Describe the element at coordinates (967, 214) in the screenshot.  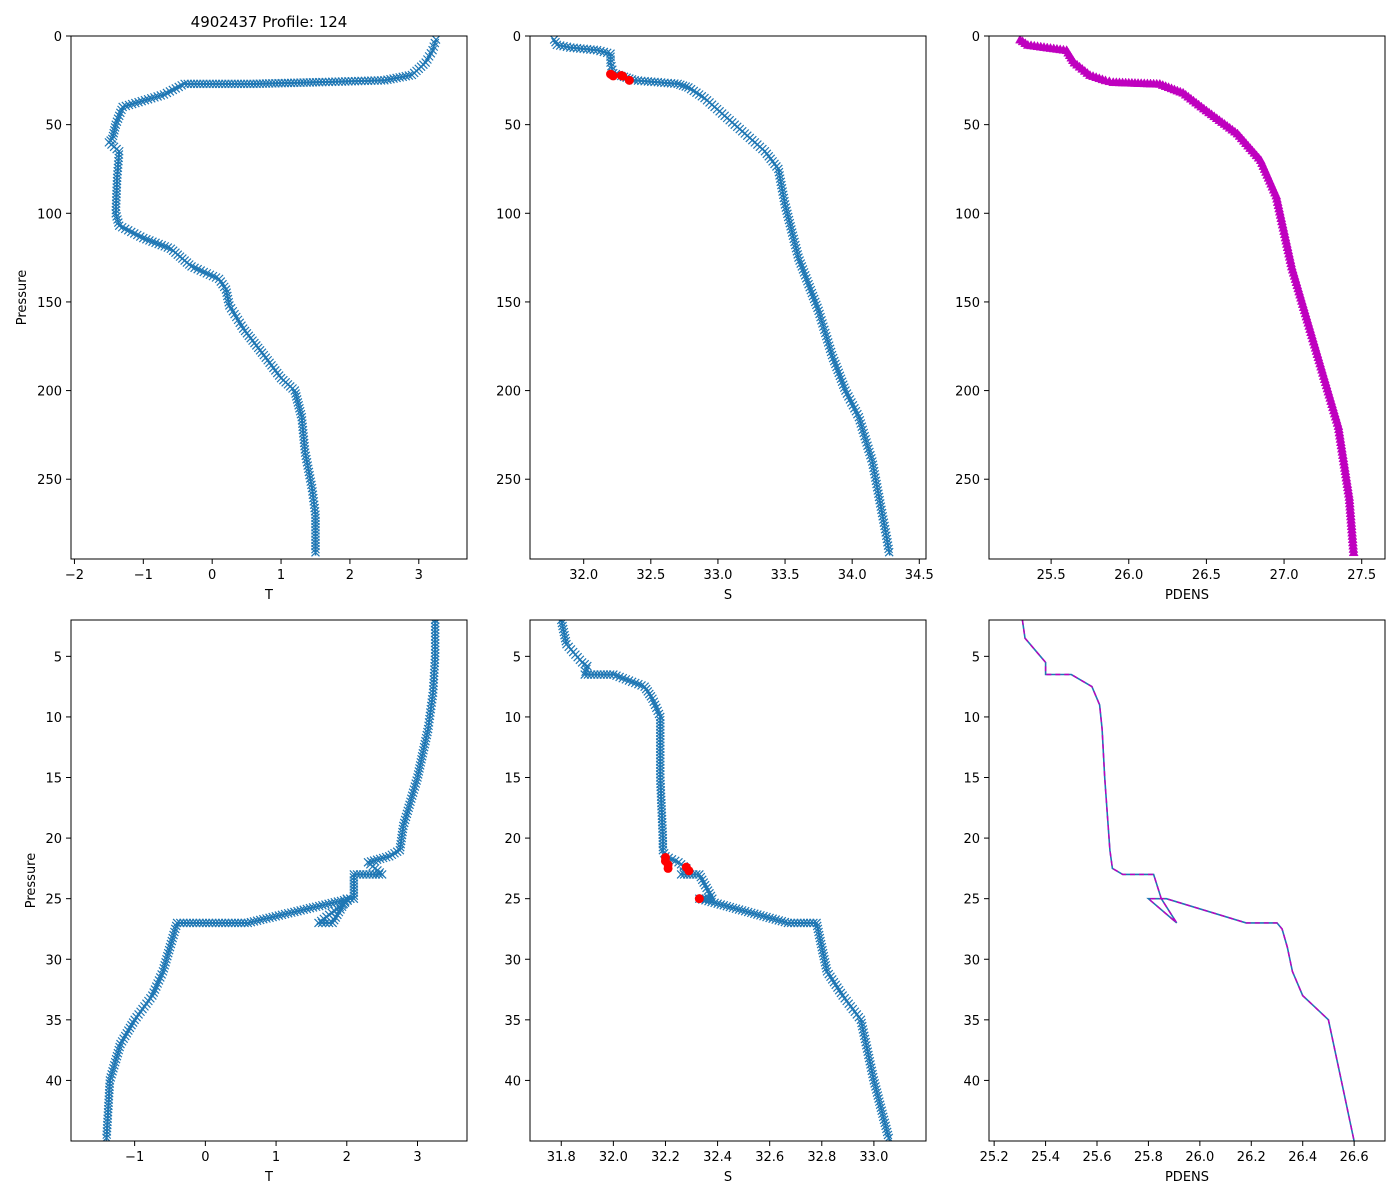
I see `y-tick-label: 100` at that location.